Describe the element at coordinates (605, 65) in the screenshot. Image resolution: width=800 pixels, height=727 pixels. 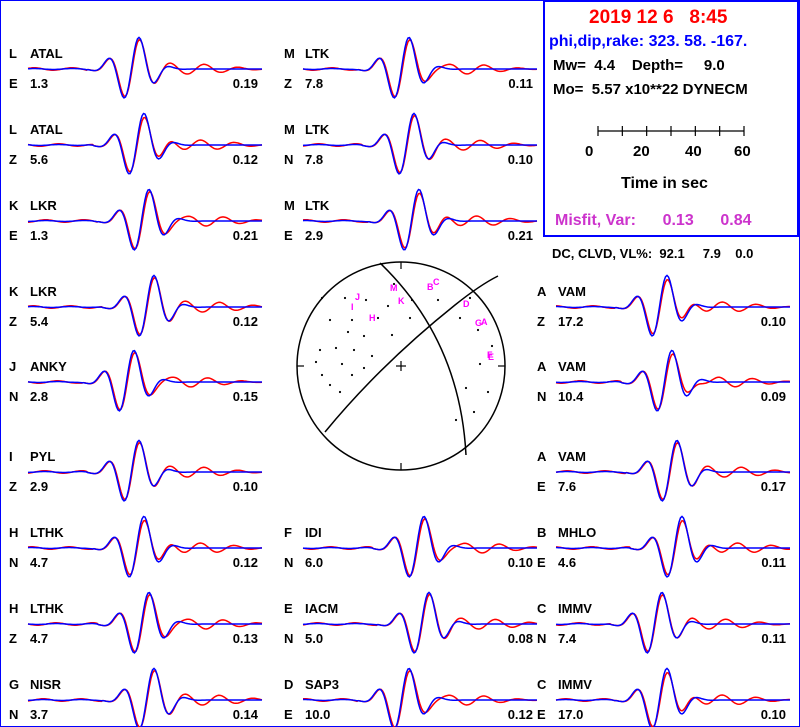
I see `mw-value: 4.4` at that location.